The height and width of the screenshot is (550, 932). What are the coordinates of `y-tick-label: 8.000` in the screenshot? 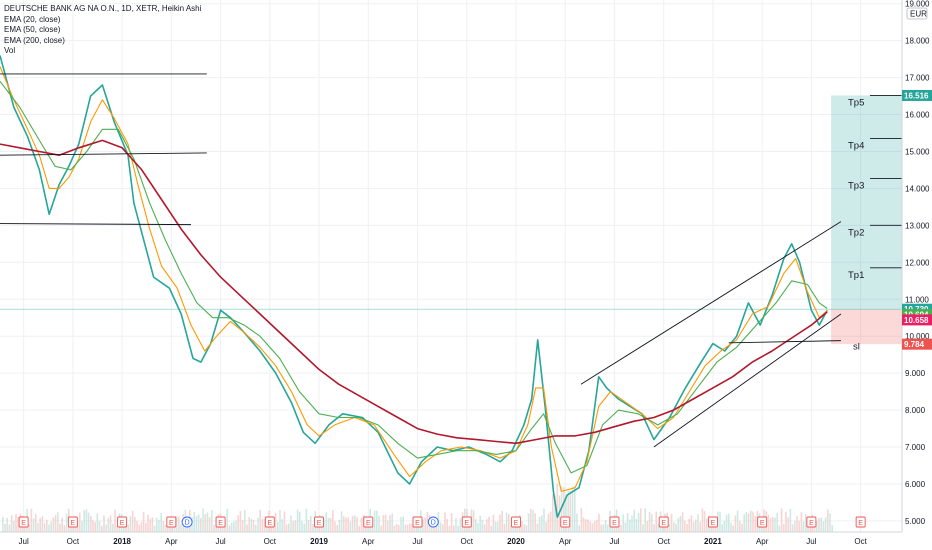 It's located at (915, 410).